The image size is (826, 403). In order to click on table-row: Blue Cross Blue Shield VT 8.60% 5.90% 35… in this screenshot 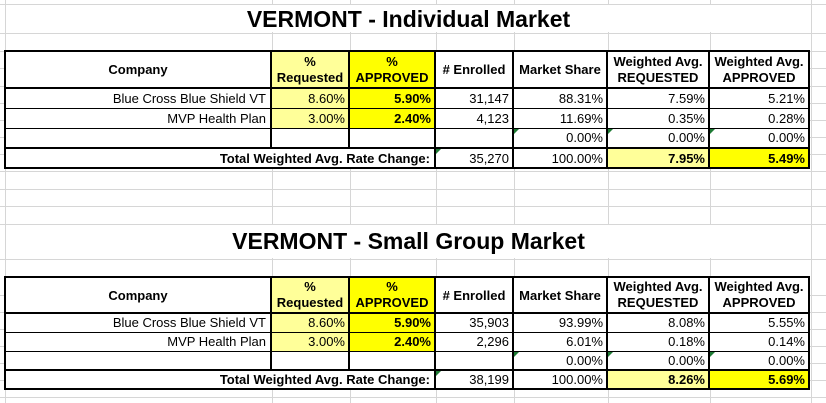, I will do `click(407, 322)`.